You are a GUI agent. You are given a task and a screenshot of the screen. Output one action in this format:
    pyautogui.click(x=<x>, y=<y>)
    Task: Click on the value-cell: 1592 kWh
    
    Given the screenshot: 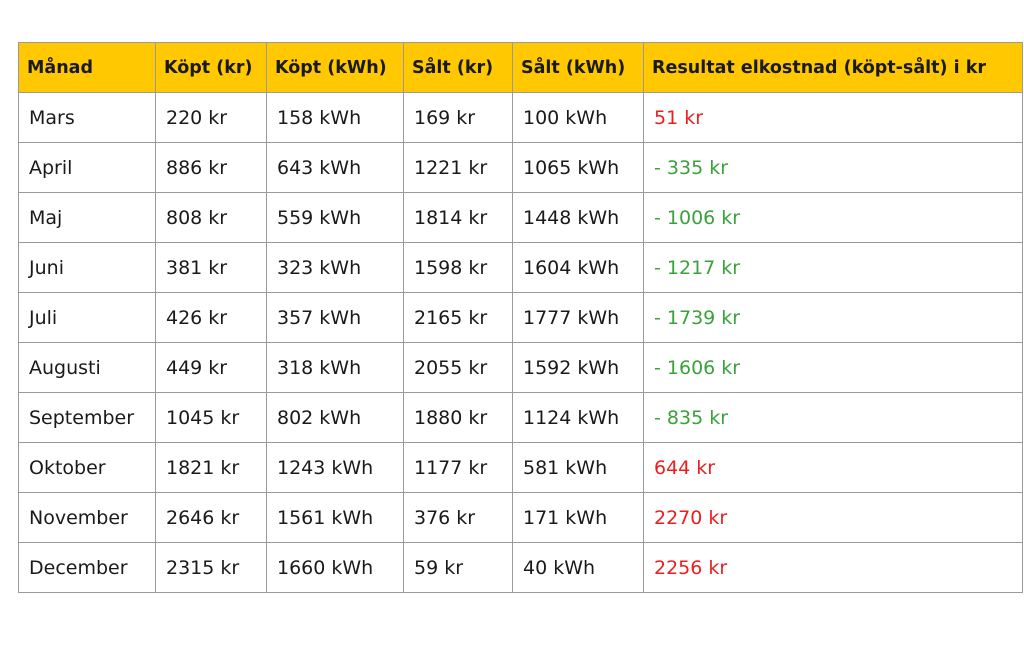 What is the action you would take?
    pyautogui.click(x=578, y=367)
    